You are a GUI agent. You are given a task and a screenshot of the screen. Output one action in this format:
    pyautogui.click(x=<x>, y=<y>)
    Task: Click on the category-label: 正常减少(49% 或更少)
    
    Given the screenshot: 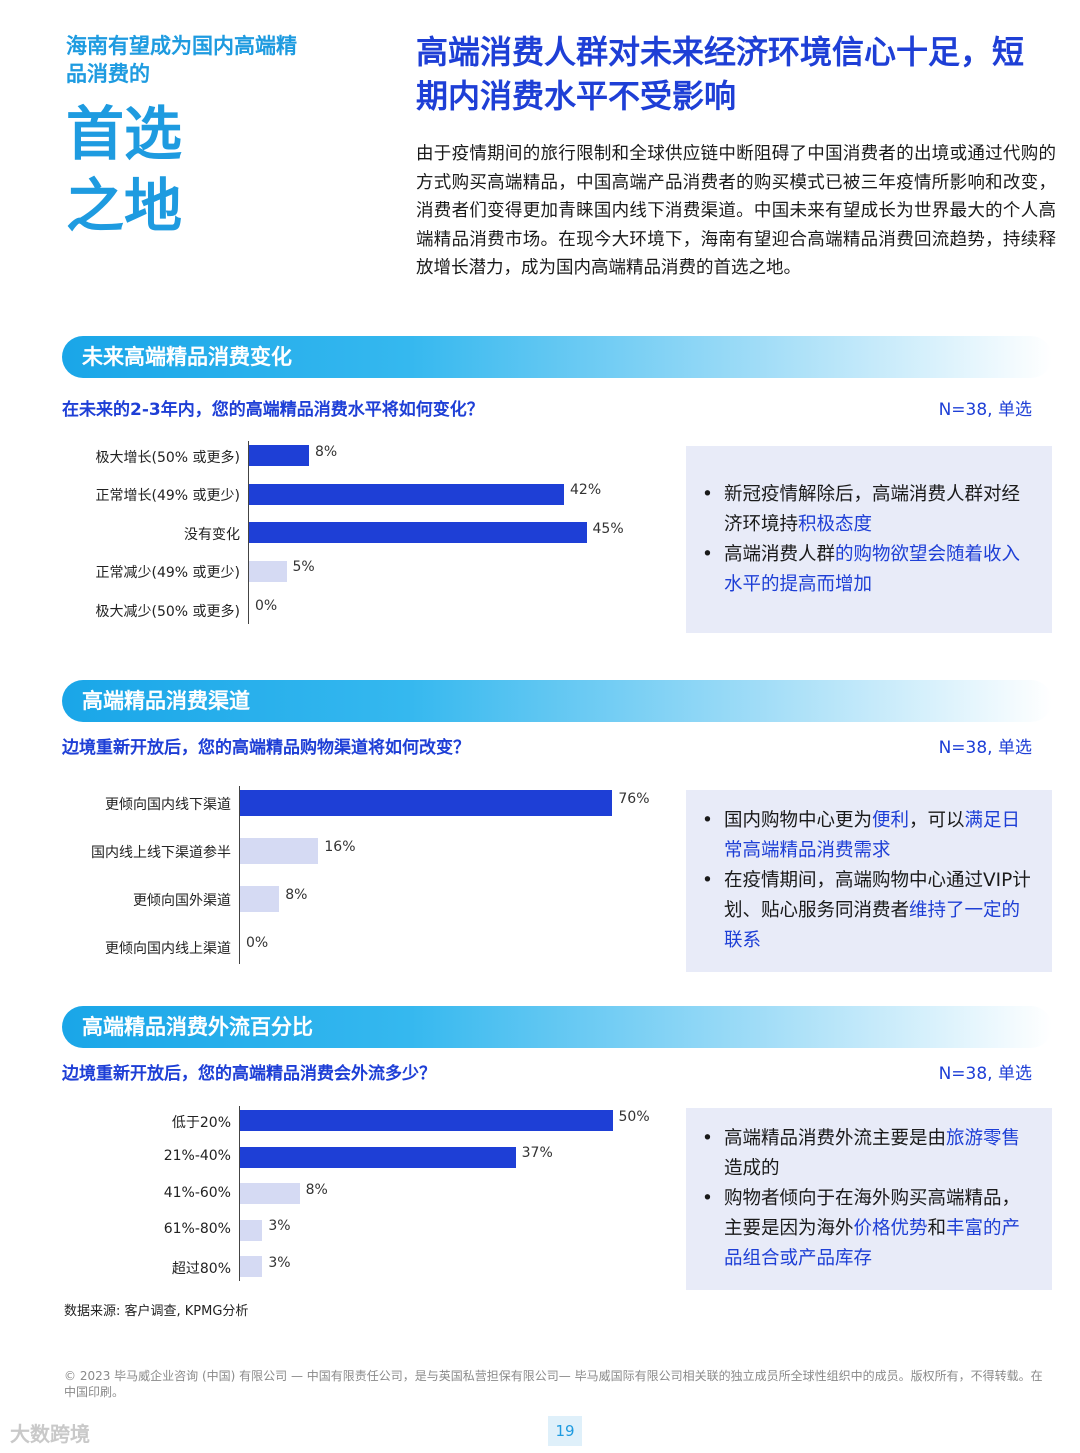 What is the action you would take?
    pyautogui.click(x=168, y=573)
    